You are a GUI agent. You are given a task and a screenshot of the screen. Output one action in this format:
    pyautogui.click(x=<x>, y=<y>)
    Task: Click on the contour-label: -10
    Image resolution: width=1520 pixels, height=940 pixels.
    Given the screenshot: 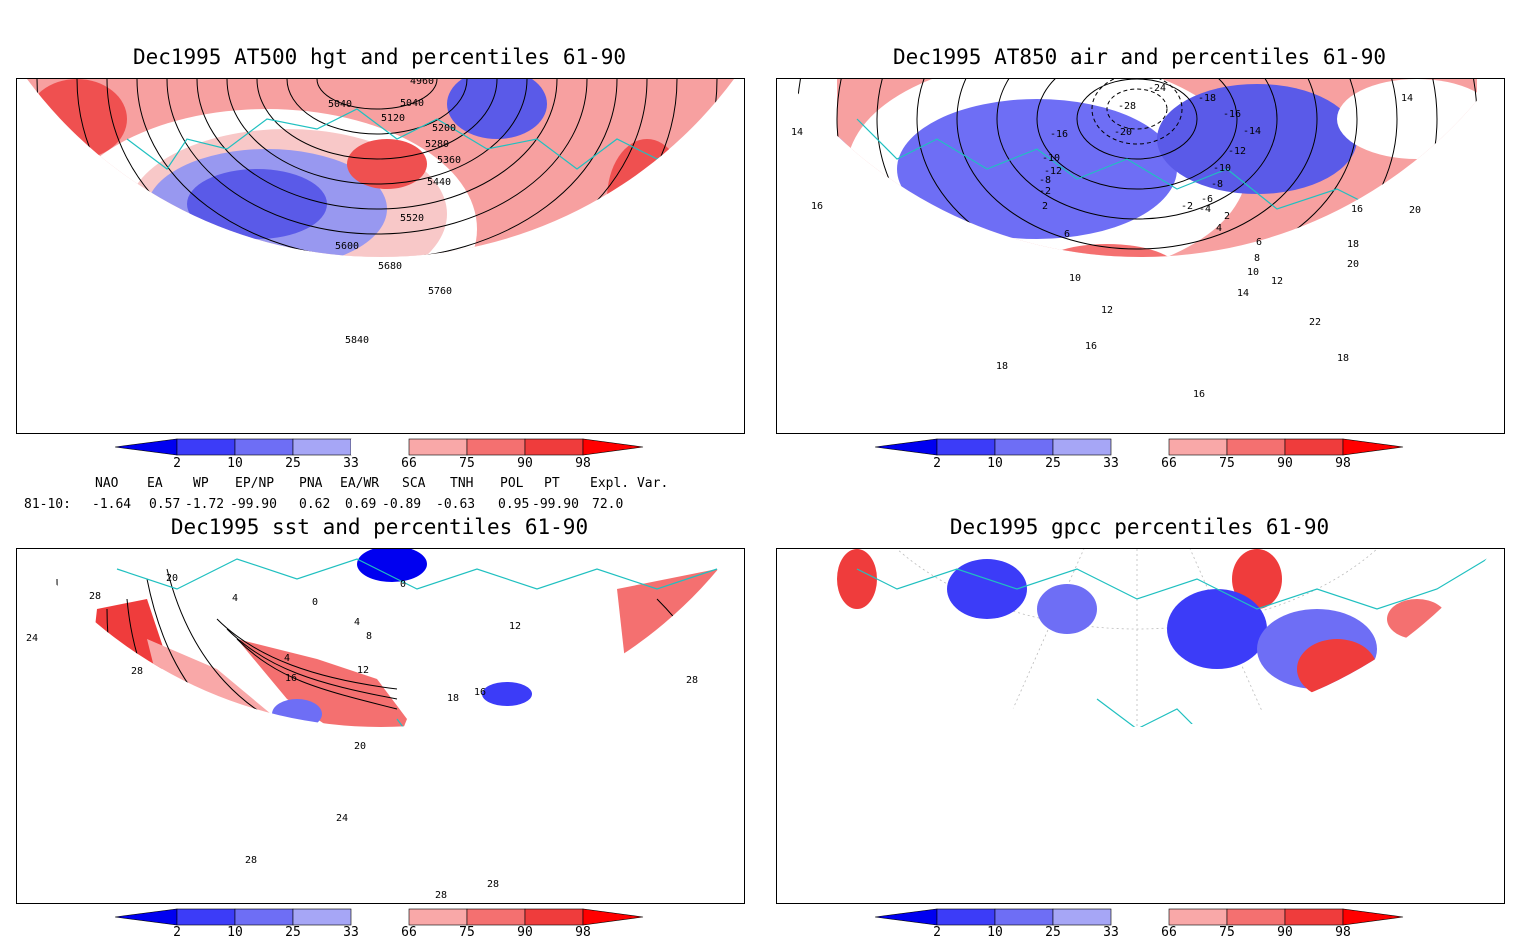 What is the action you would take?
    pyautogui.click(x=1051, y=158)
    